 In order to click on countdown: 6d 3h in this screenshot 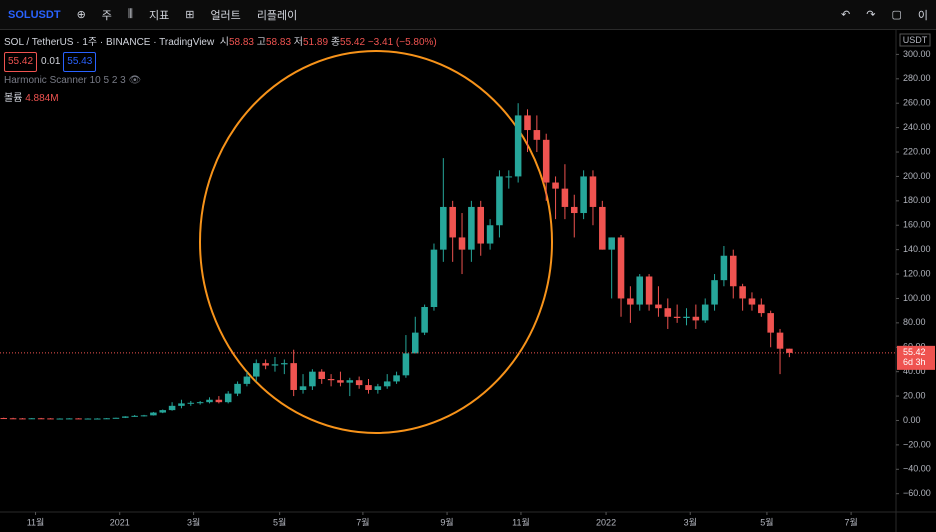, I will do `click(914, 362)`.